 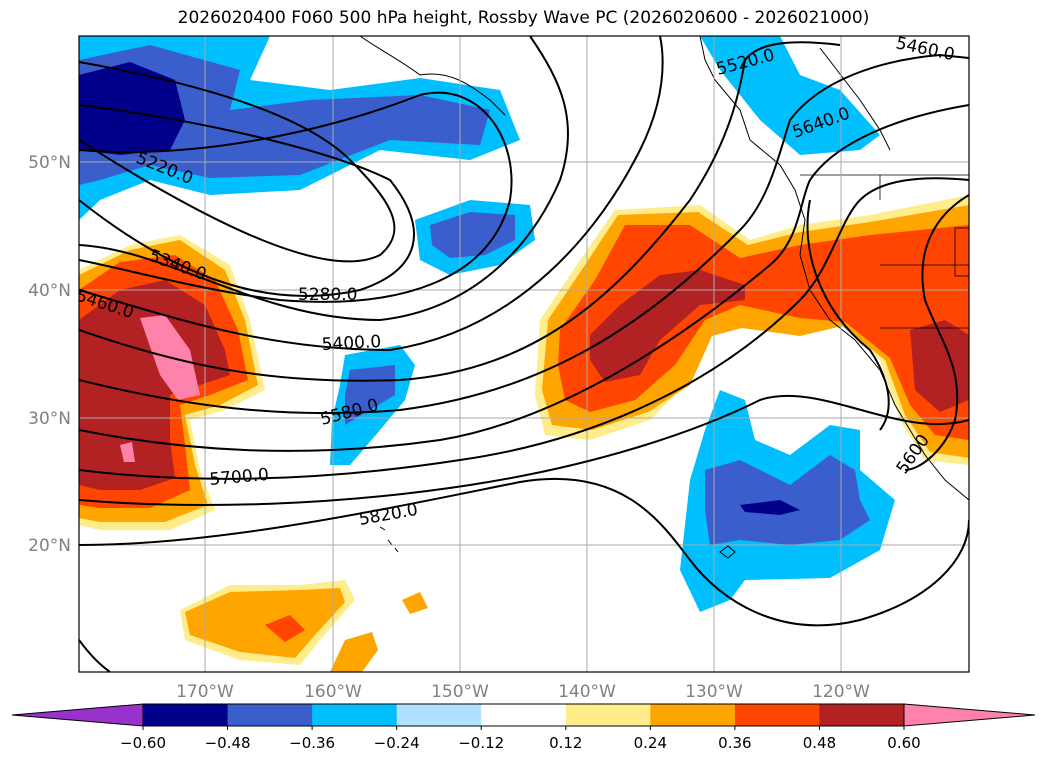 I want to click on lon-label: 170°W, so click(x=205, y=692).